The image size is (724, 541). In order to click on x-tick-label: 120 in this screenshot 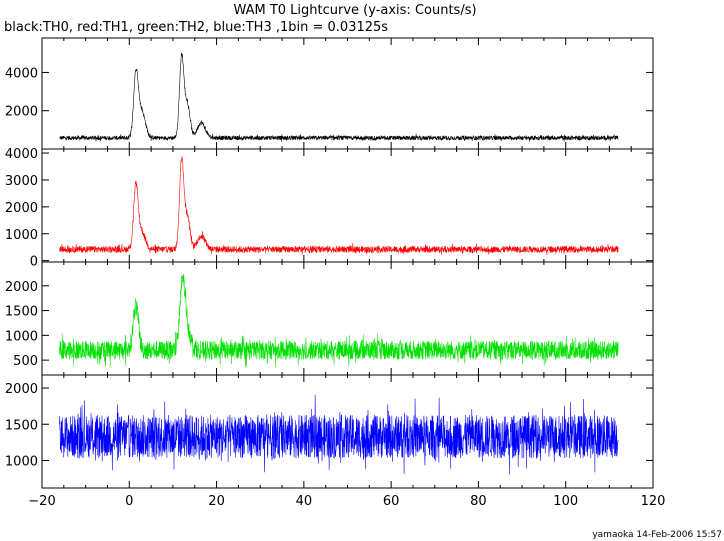, I will do `click(653, 501)`.